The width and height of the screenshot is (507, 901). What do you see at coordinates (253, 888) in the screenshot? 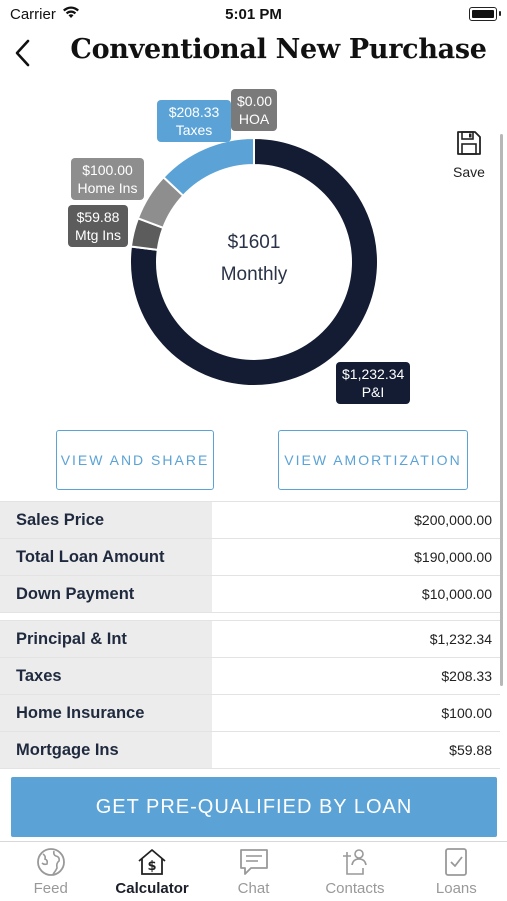
I see `tab-label: Chat` at bounding box center [253, 888].